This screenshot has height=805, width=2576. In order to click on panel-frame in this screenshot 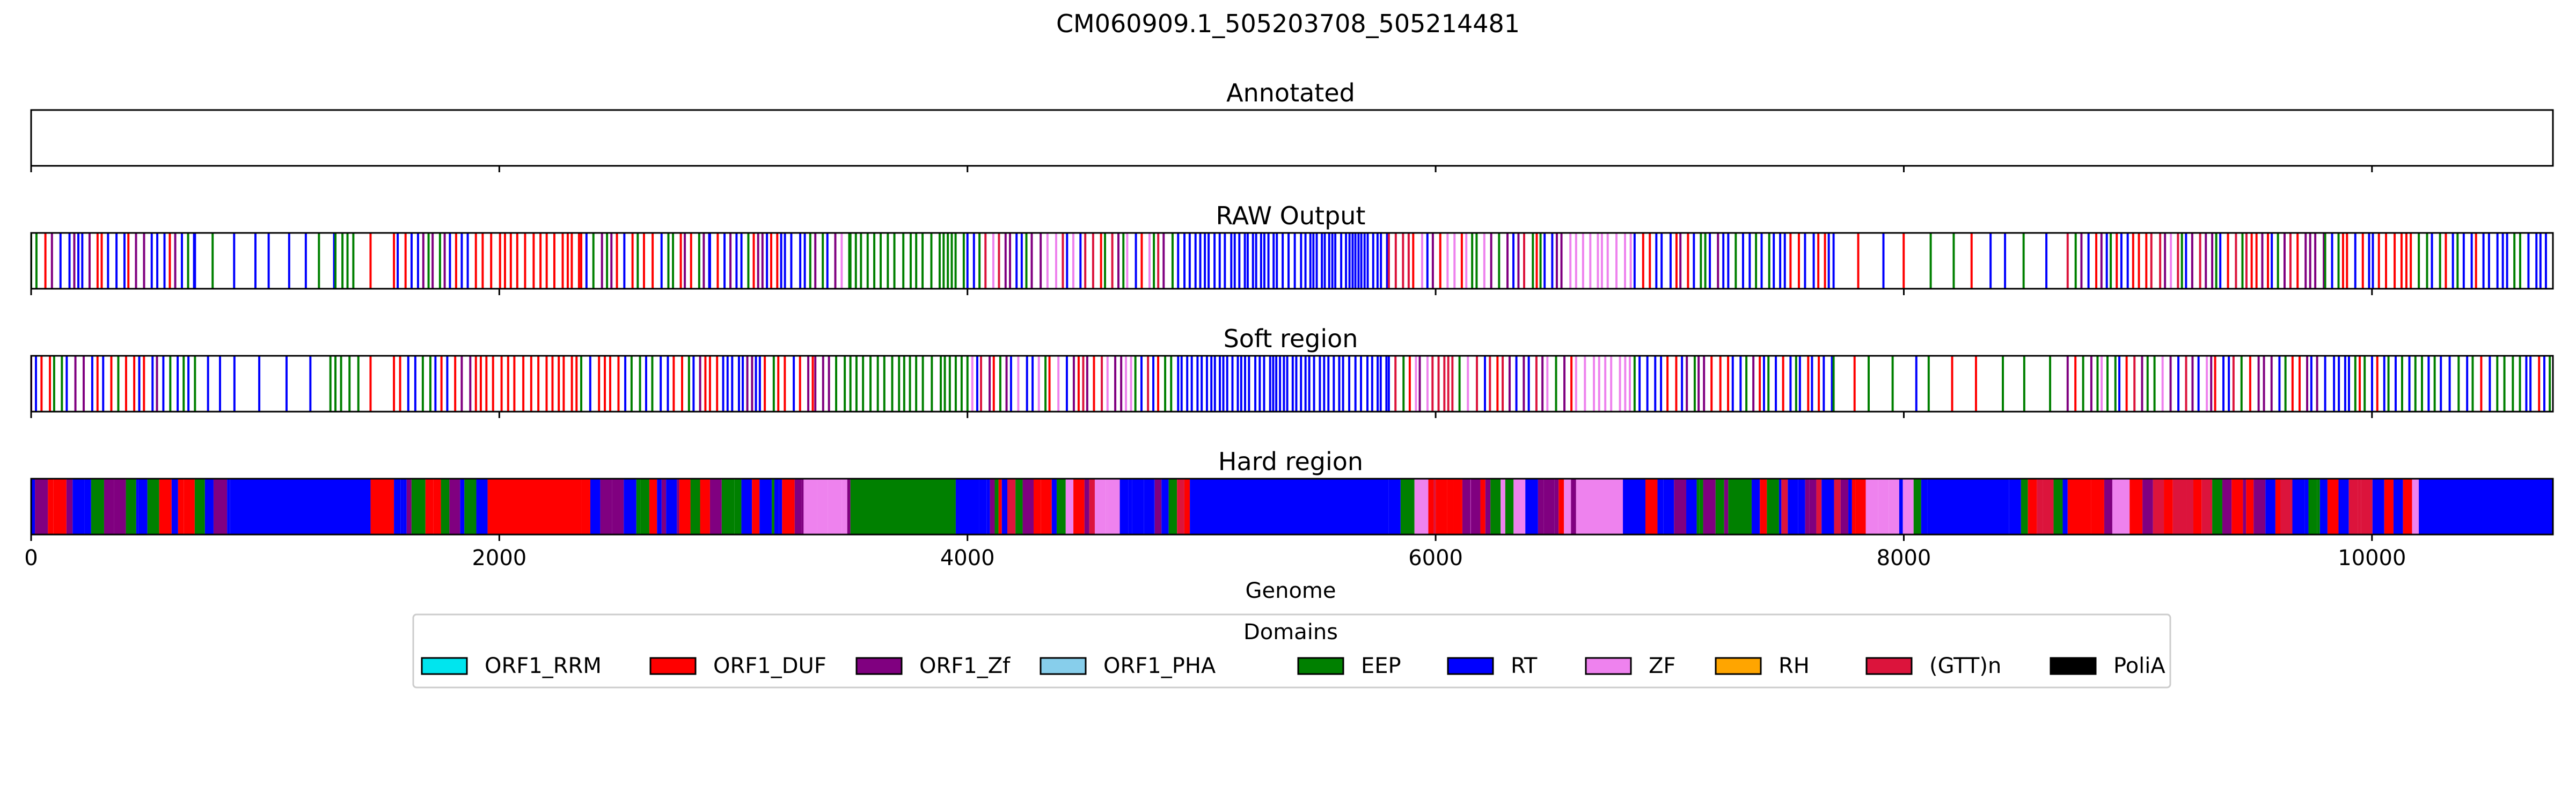, I will do `click(1292, 138)`.